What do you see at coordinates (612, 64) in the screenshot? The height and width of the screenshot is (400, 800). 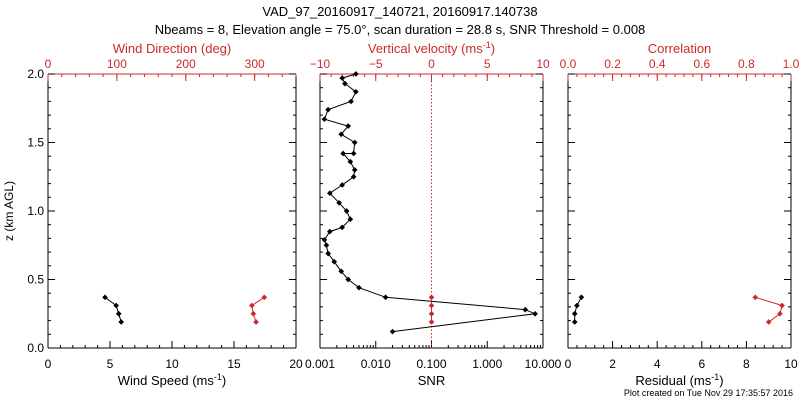 I see `top-tick-label: 0.2` at bounding box center [612, 64].